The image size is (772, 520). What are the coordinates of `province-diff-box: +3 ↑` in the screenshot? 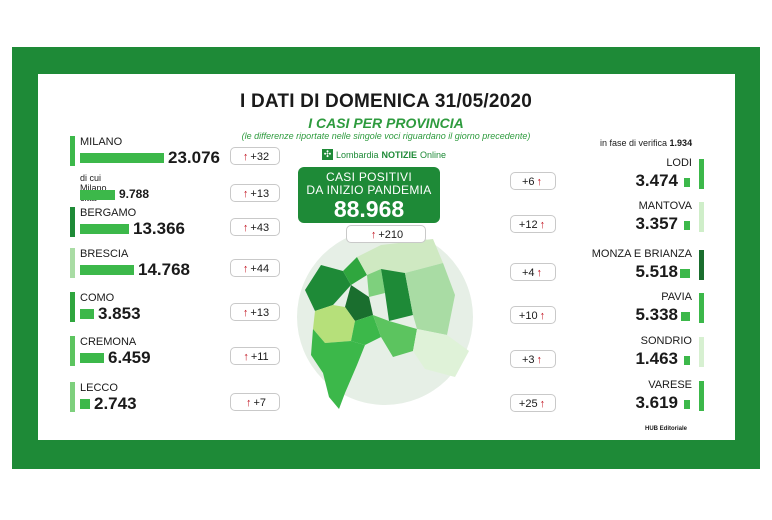 It's located at (533, 359).